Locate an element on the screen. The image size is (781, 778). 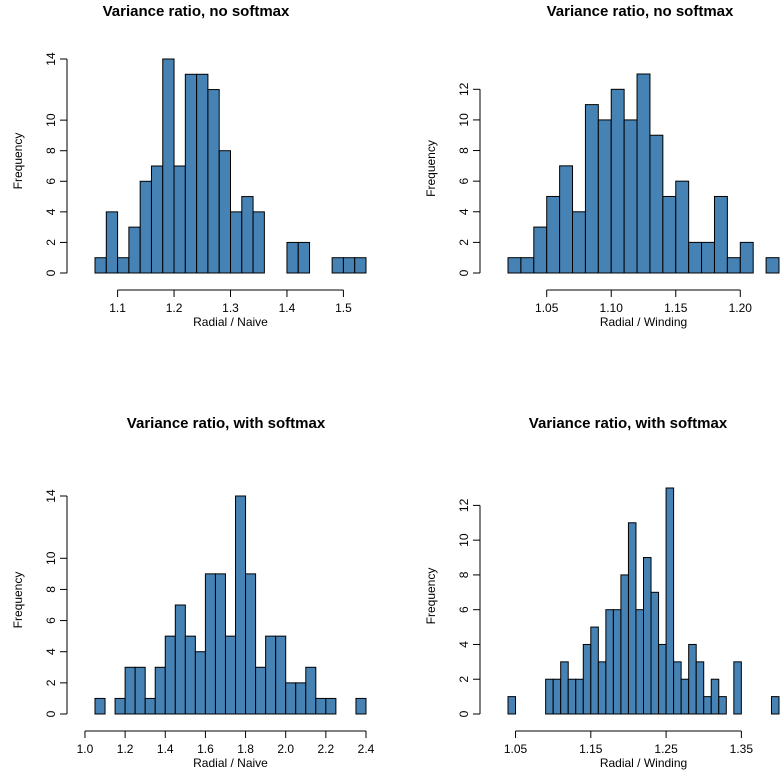
x-tick-label: 2.0 is located at coordinates (285, 749).